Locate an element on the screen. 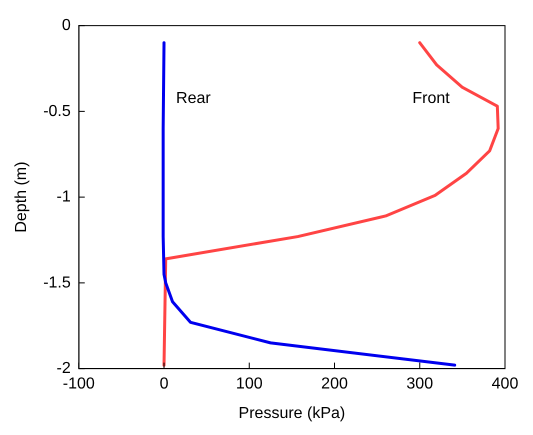  x-tick-label: 400 is located at coordinates (505, 384).